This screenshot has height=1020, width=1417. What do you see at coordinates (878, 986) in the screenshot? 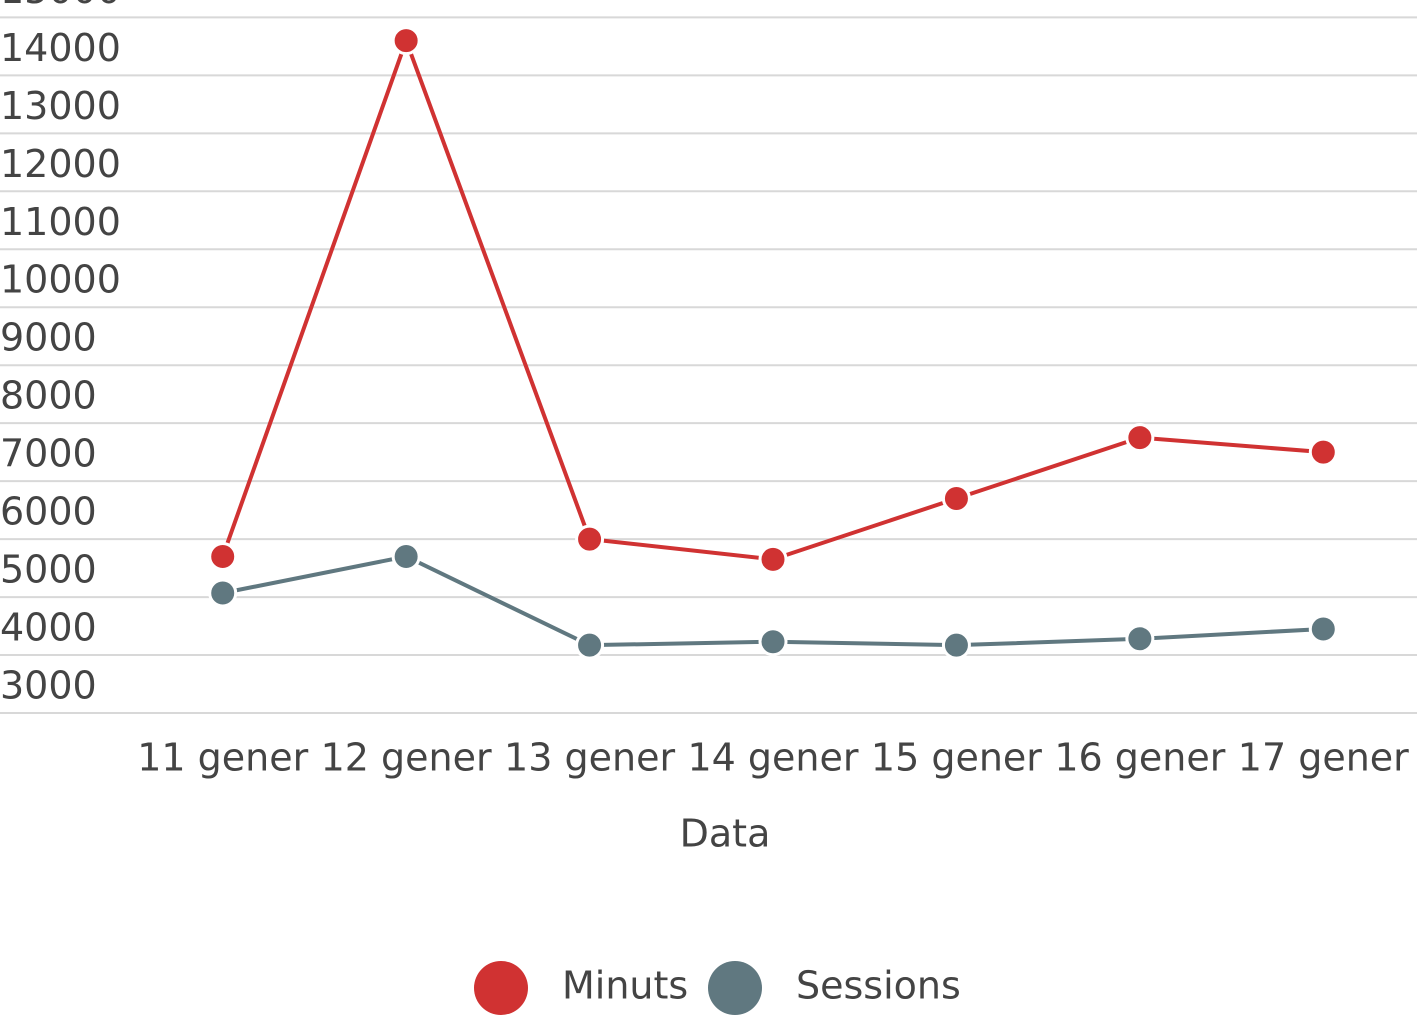
I see `legend-label: Sessions` at bounding box center [878, 986].